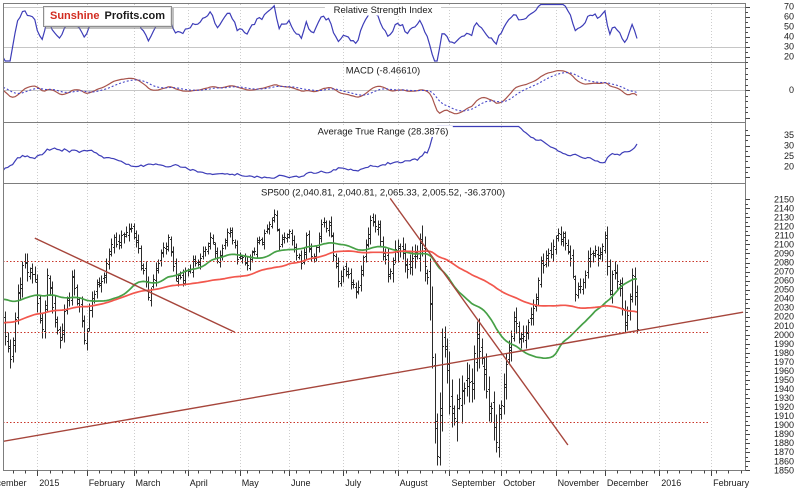  What do you see at coordinates (789, 7) in the screenshot?
I see `rsi-axis-label: 70` at bounding box center [789, 7].